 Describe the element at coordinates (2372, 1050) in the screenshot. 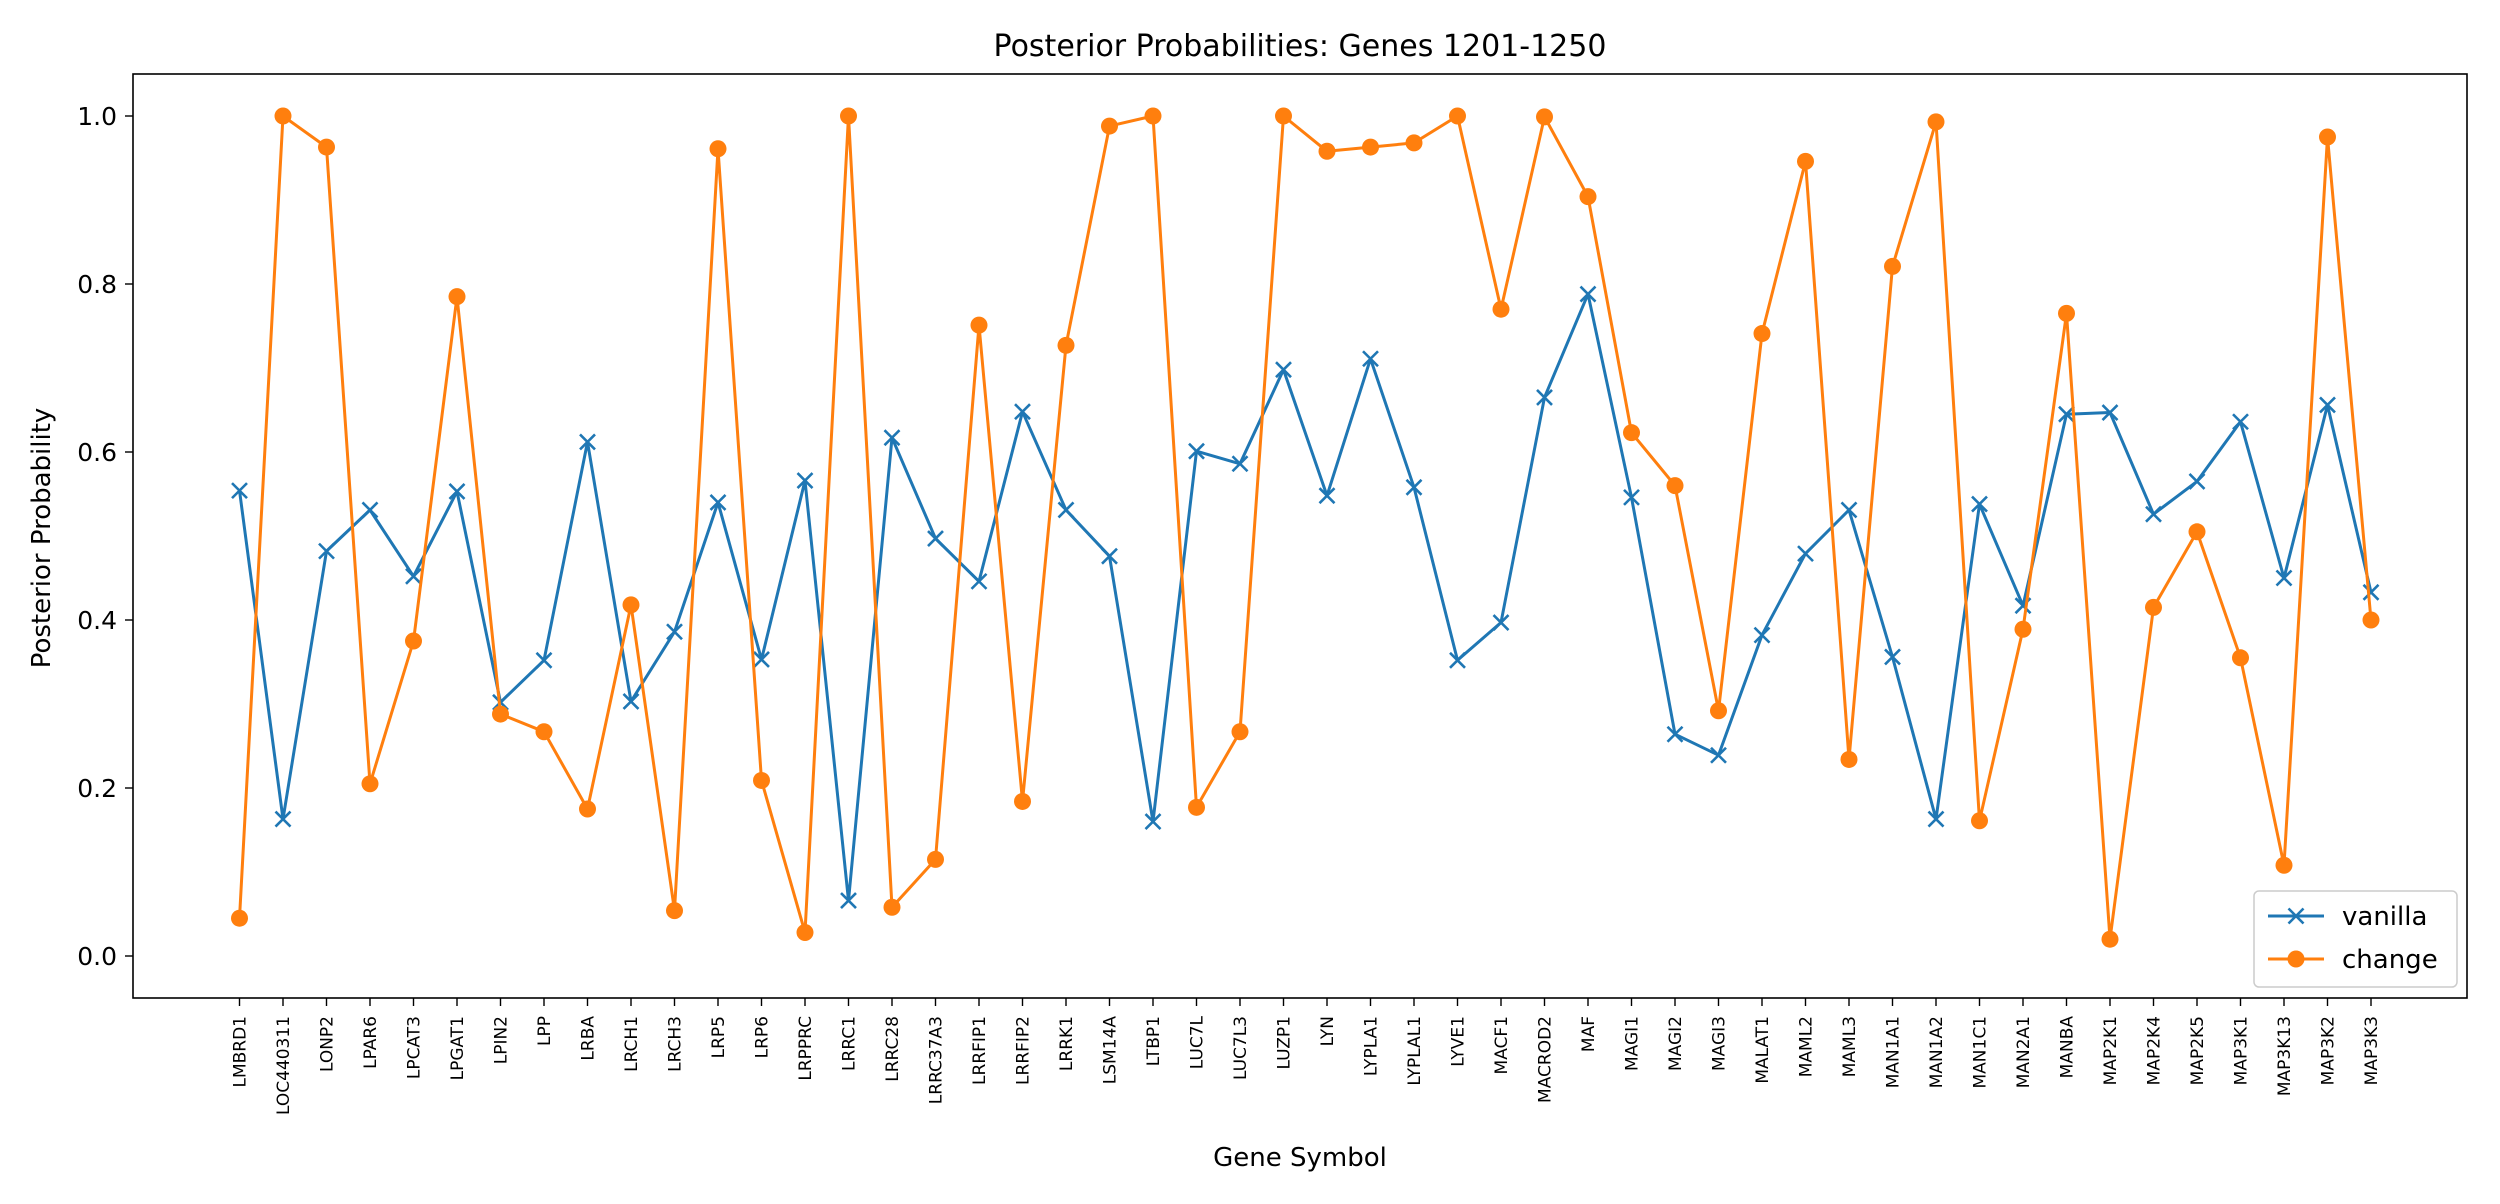

I see `x-tick-label: MAP3K3` at that location.